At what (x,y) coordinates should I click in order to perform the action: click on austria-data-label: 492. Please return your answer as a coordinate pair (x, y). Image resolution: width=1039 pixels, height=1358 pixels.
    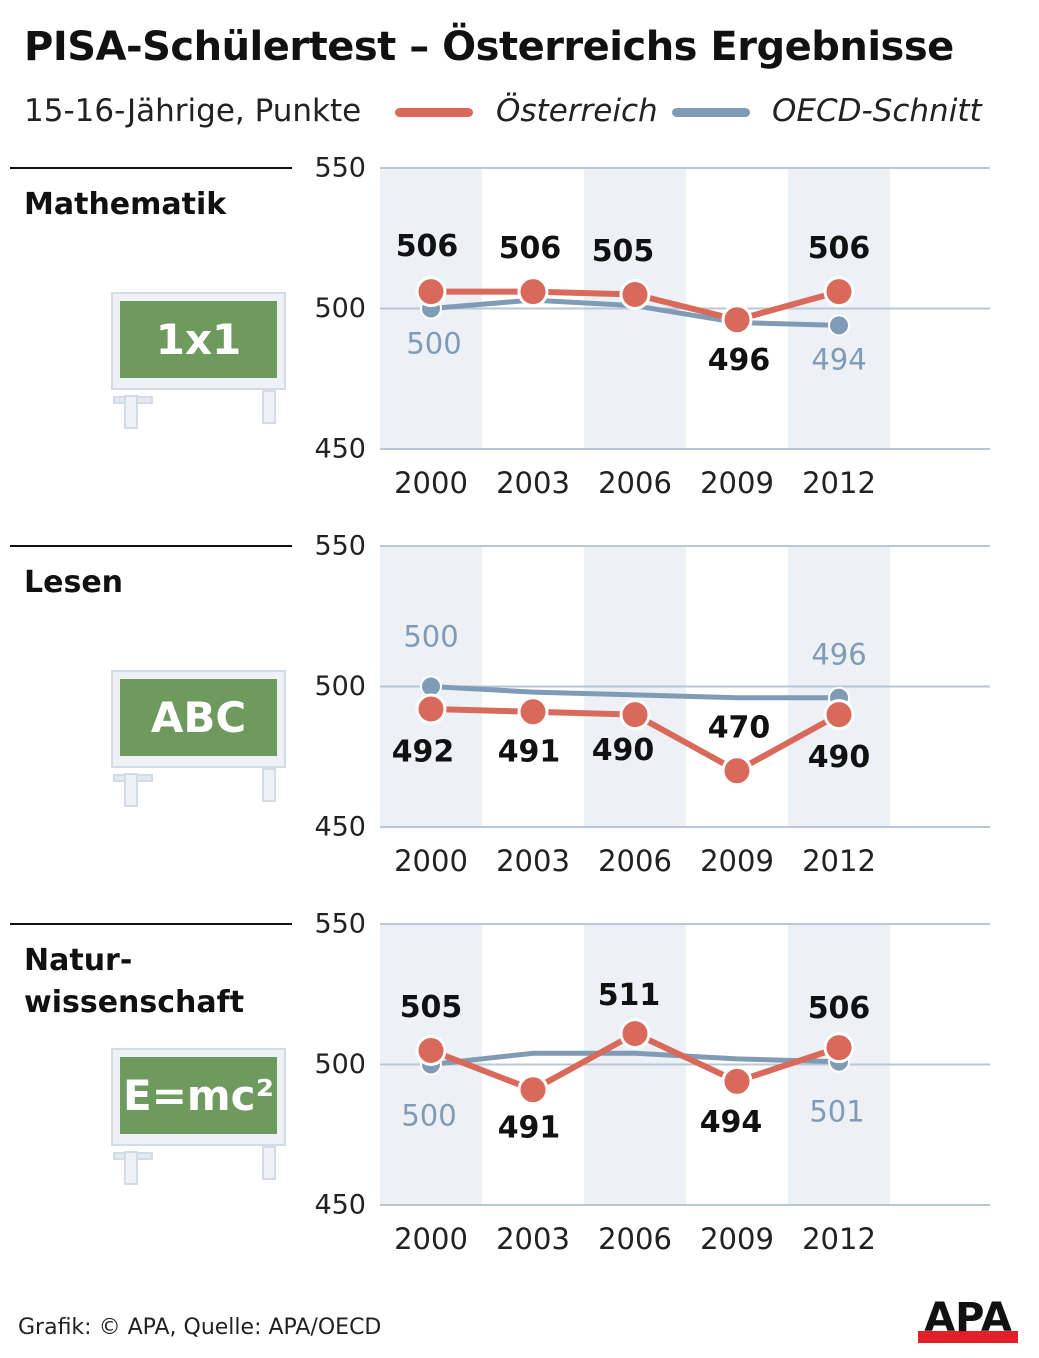
    Looking at the image, I should click on (423, 751).